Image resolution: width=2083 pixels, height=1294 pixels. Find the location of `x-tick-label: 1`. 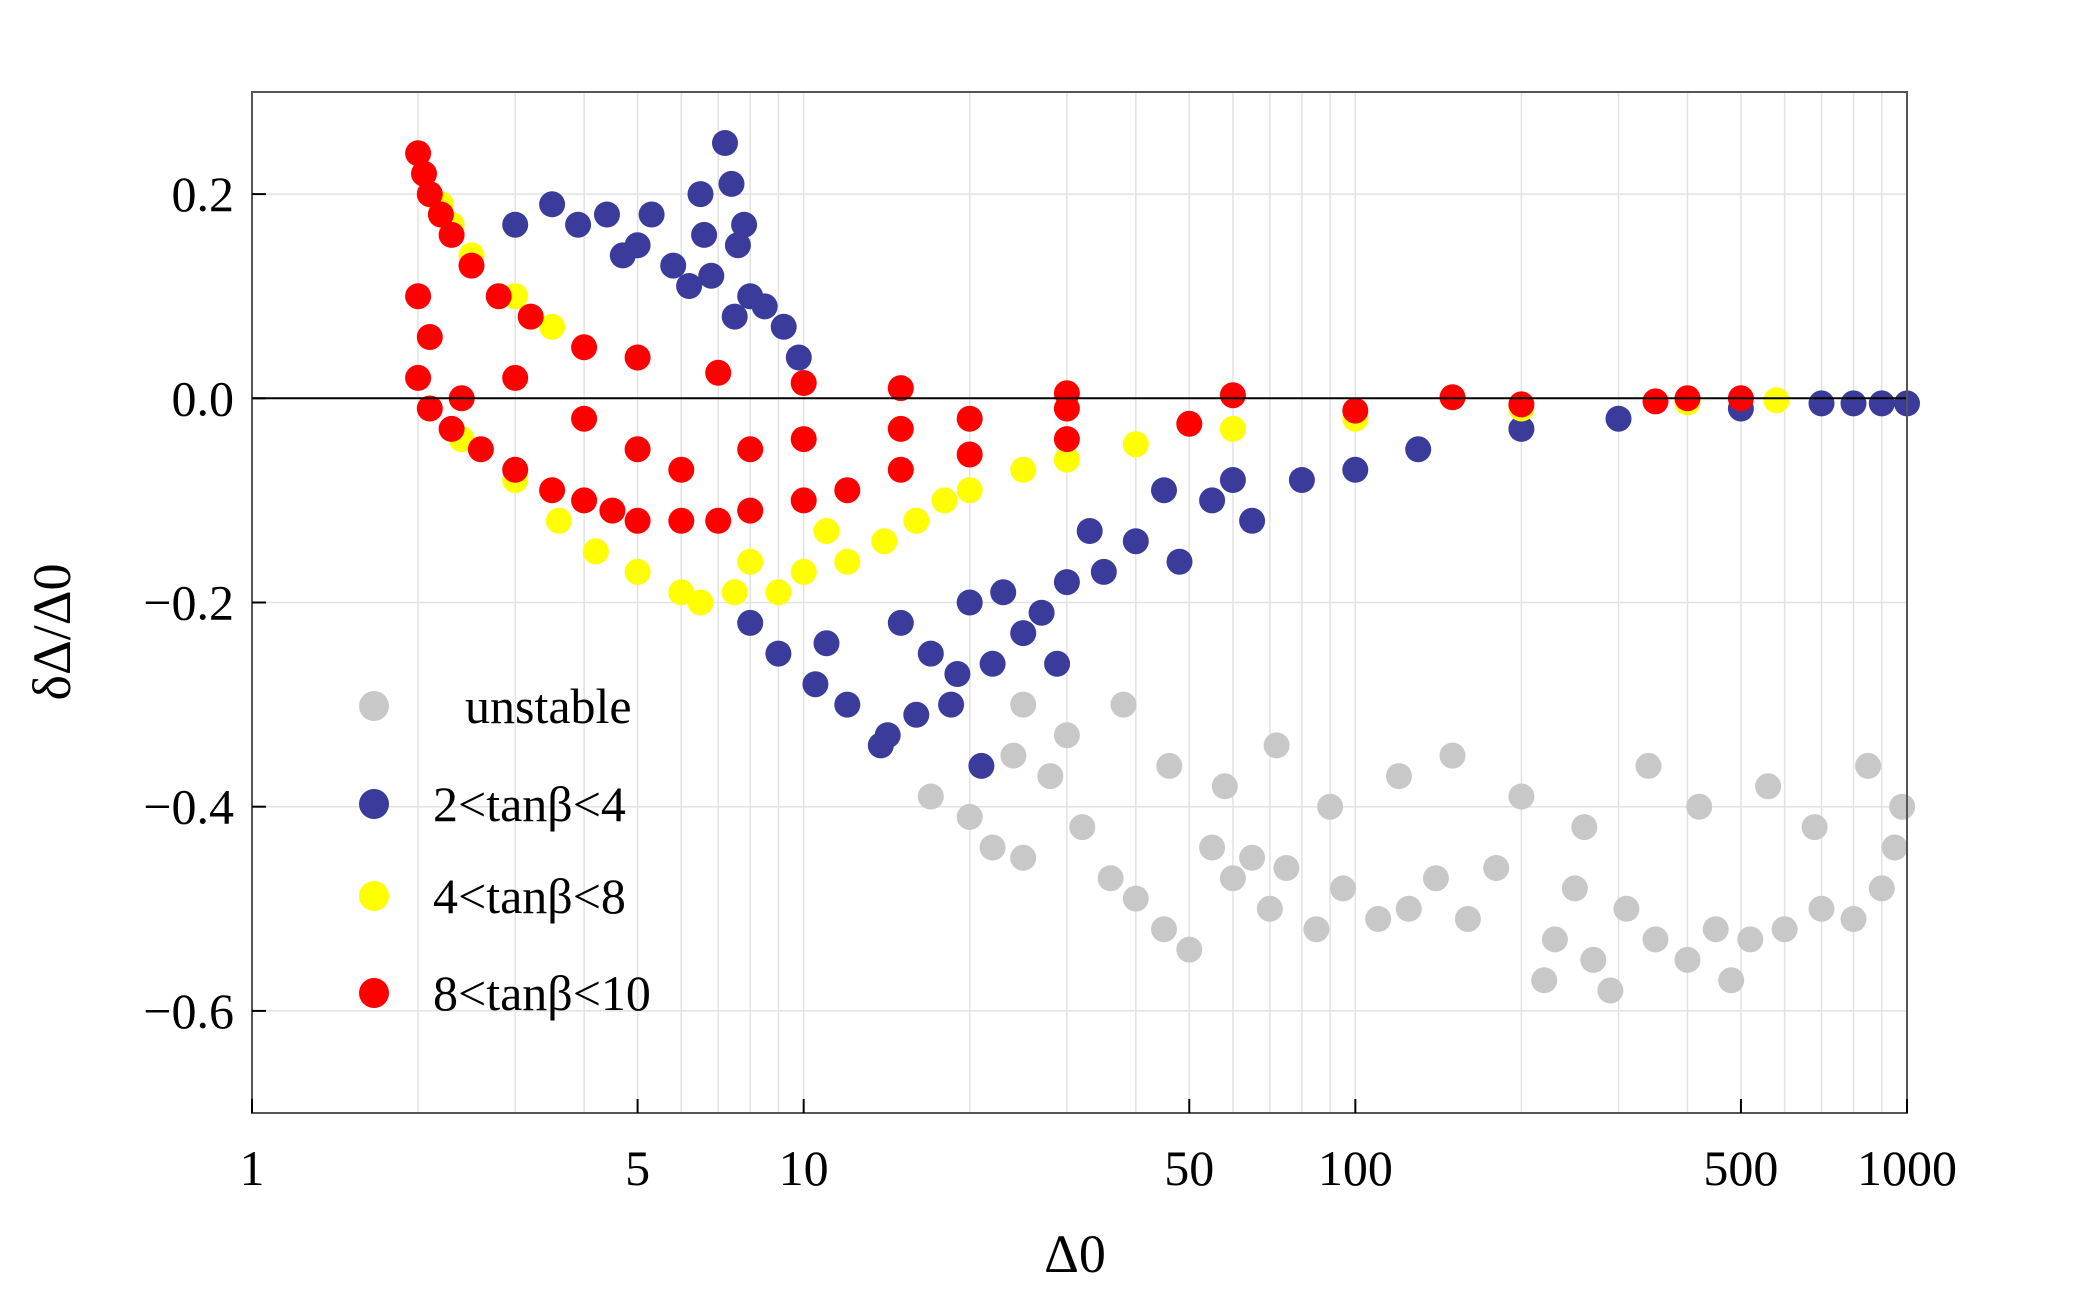

x-tick-label: 1 is located at coordinates (252, 1168).